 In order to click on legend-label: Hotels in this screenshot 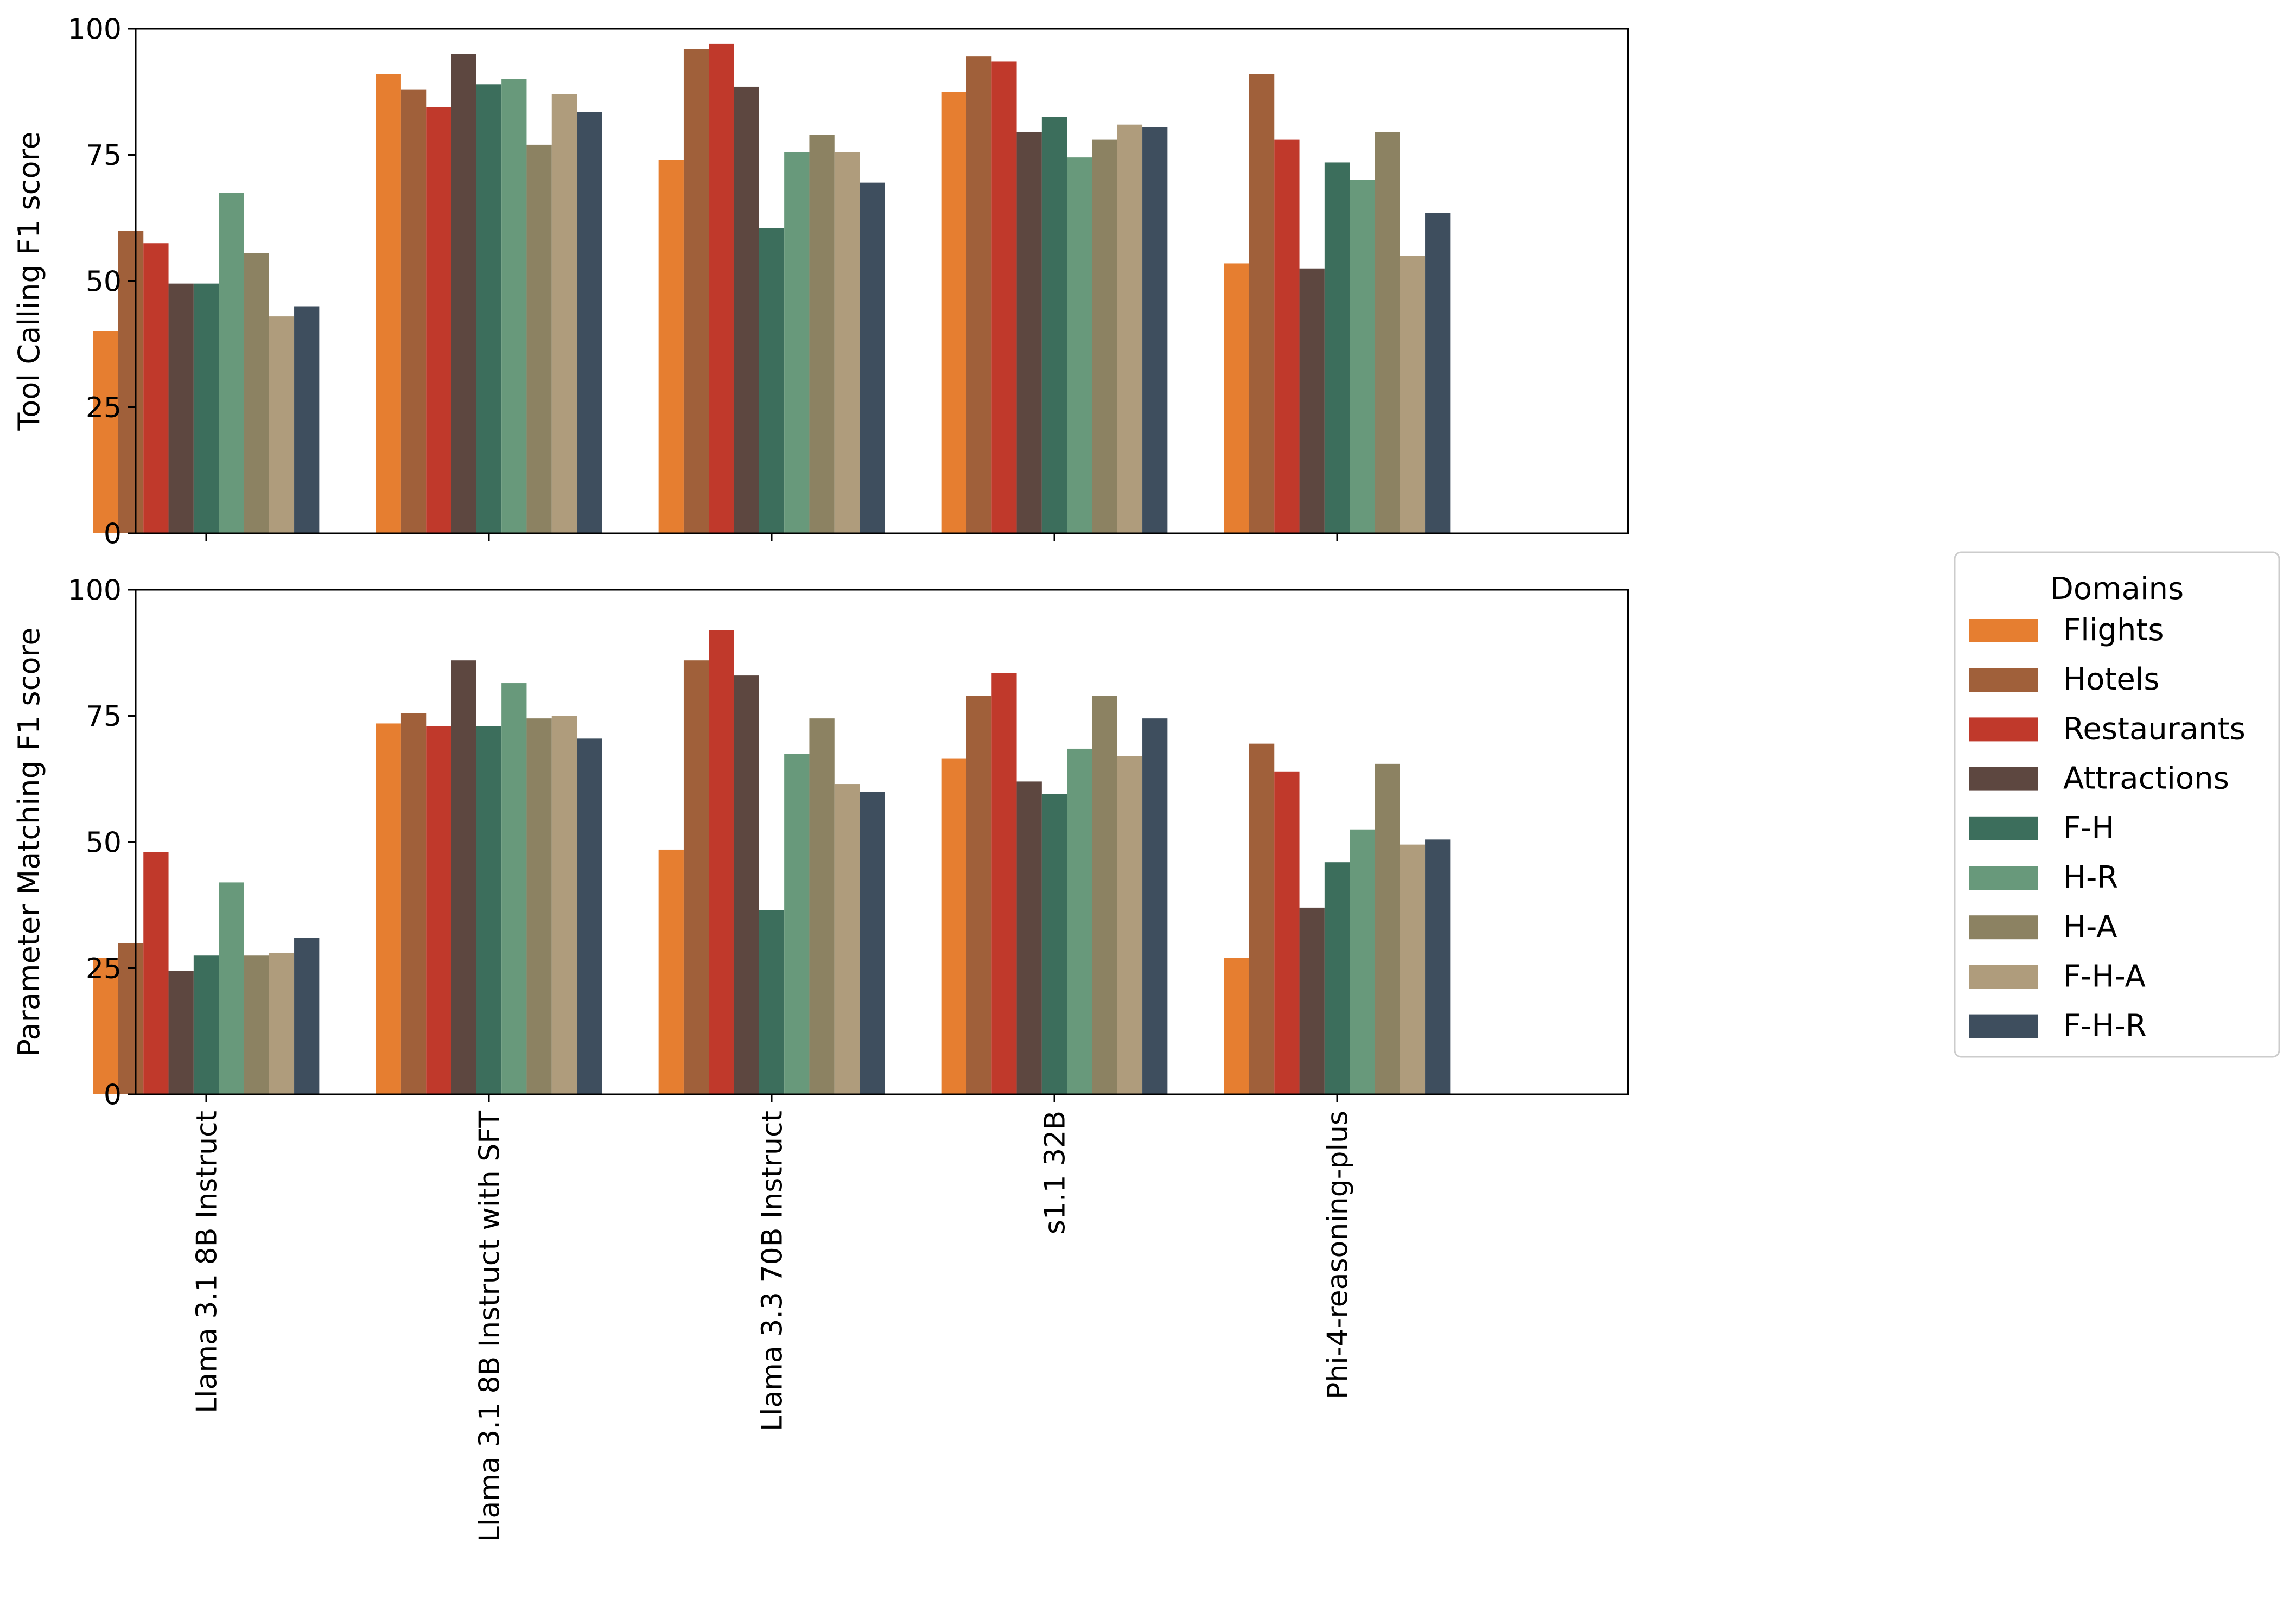, I will do `click(2111, 679)`.